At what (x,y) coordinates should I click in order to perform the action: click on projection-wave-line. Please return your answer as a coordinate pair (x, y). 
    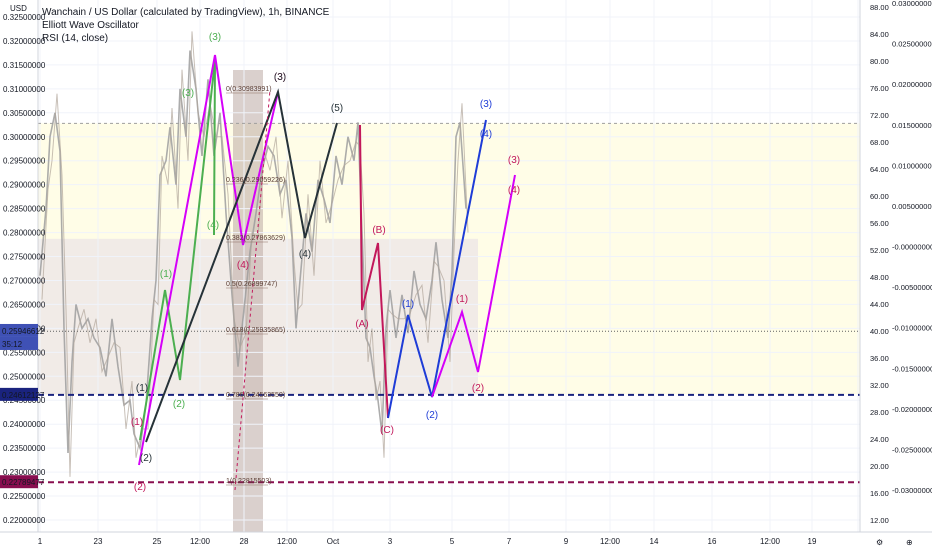
    Looking at the image, I should click on (473, 286).